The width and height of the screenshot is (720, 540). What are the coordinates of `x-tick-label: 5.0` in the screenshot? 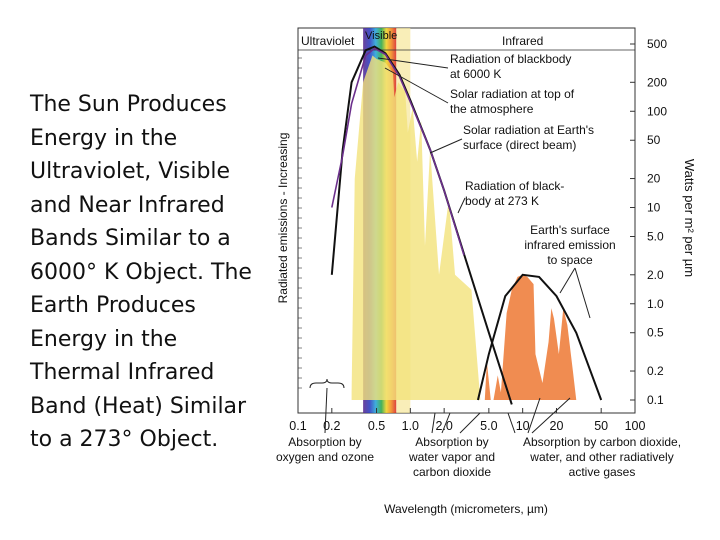 It's located at (488, 426).